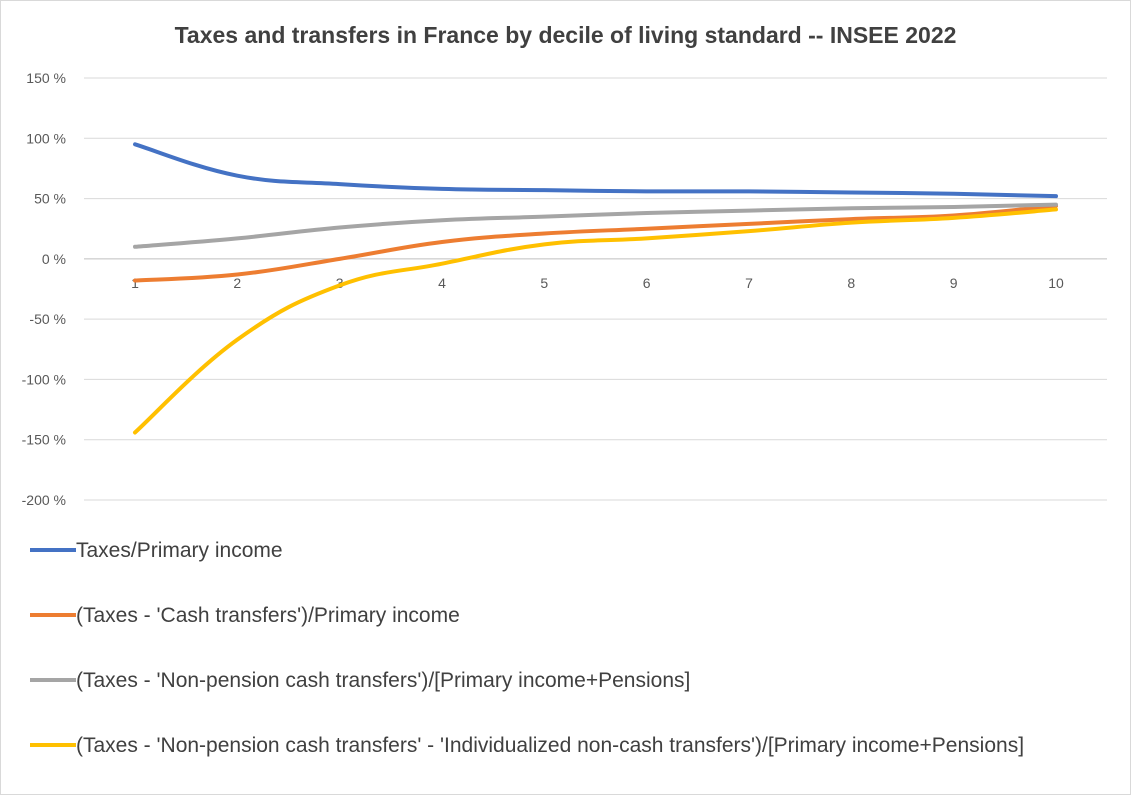  Describe the element at coordinates (46, 138) in the screenshot. I see `y-tick-label: 100 %` at that location.